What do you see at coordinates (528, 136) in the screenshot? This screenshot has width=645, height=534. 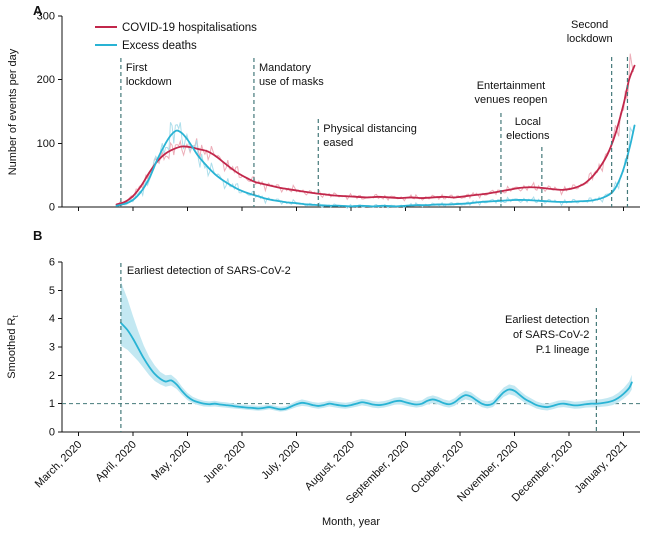 I see `annotation-text: elections` at bounding box center [528, 136].